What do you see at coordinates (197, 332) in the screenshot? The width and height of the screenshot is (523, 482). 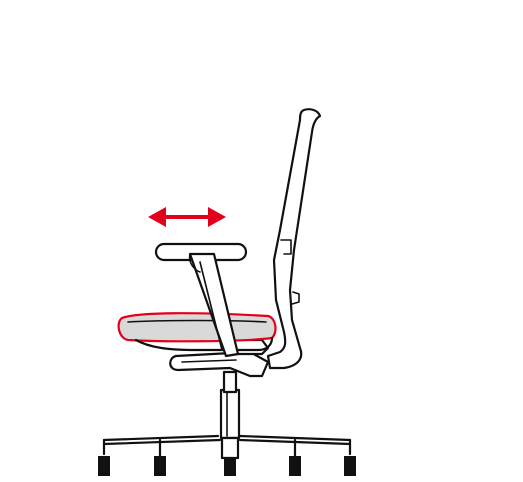 I see `seat-cushion` at bounding box center [197, 332].